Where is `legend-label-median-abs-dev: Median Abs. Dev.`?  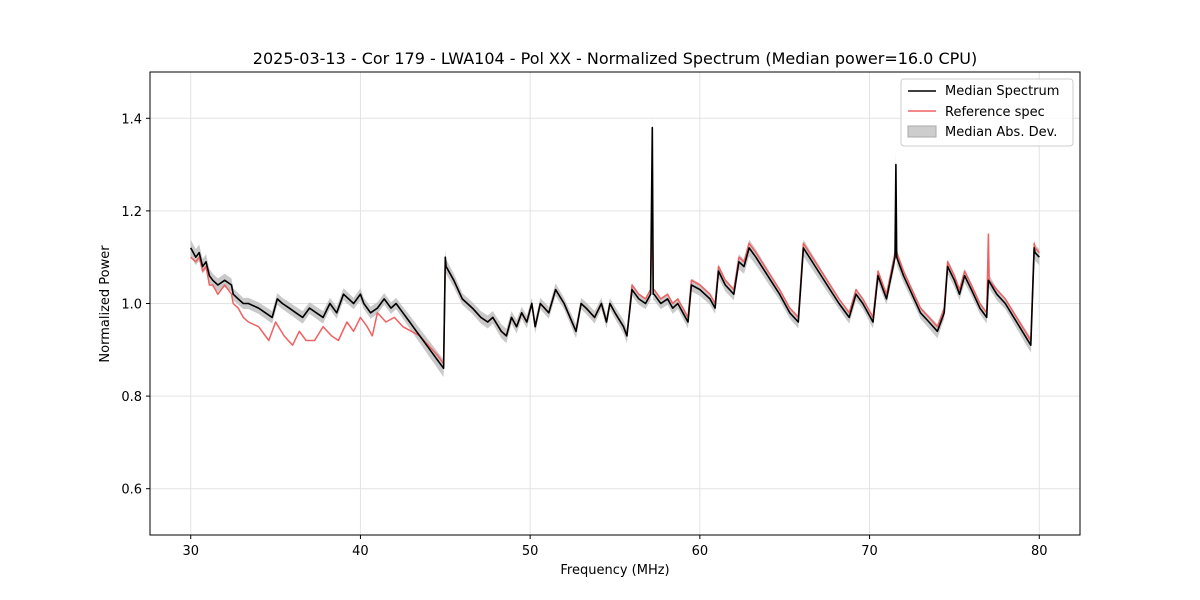
legend-label-median-abs-dev: Median Abs. Dev. is located at coordinates (1001, 132).